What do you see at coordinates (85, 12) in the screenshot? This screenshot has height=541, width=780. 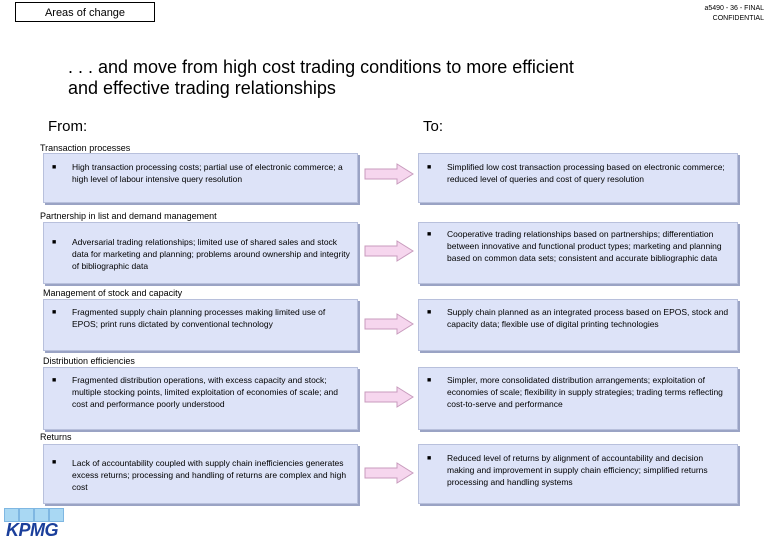 I see `section-tag: Areas of change` at bounding box center [85, 12].